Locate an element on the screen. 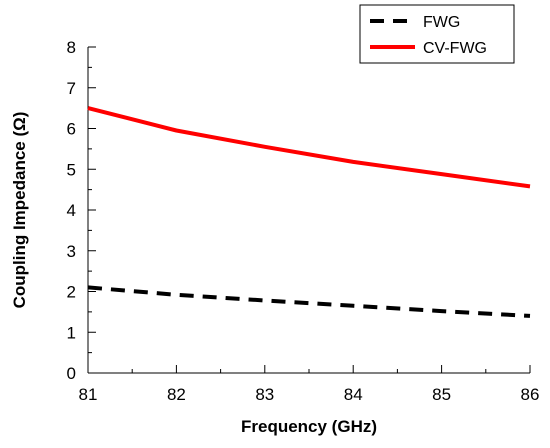 The image size is (550, 448). x-tick-label: 82 is located at coordinates (176, 394).